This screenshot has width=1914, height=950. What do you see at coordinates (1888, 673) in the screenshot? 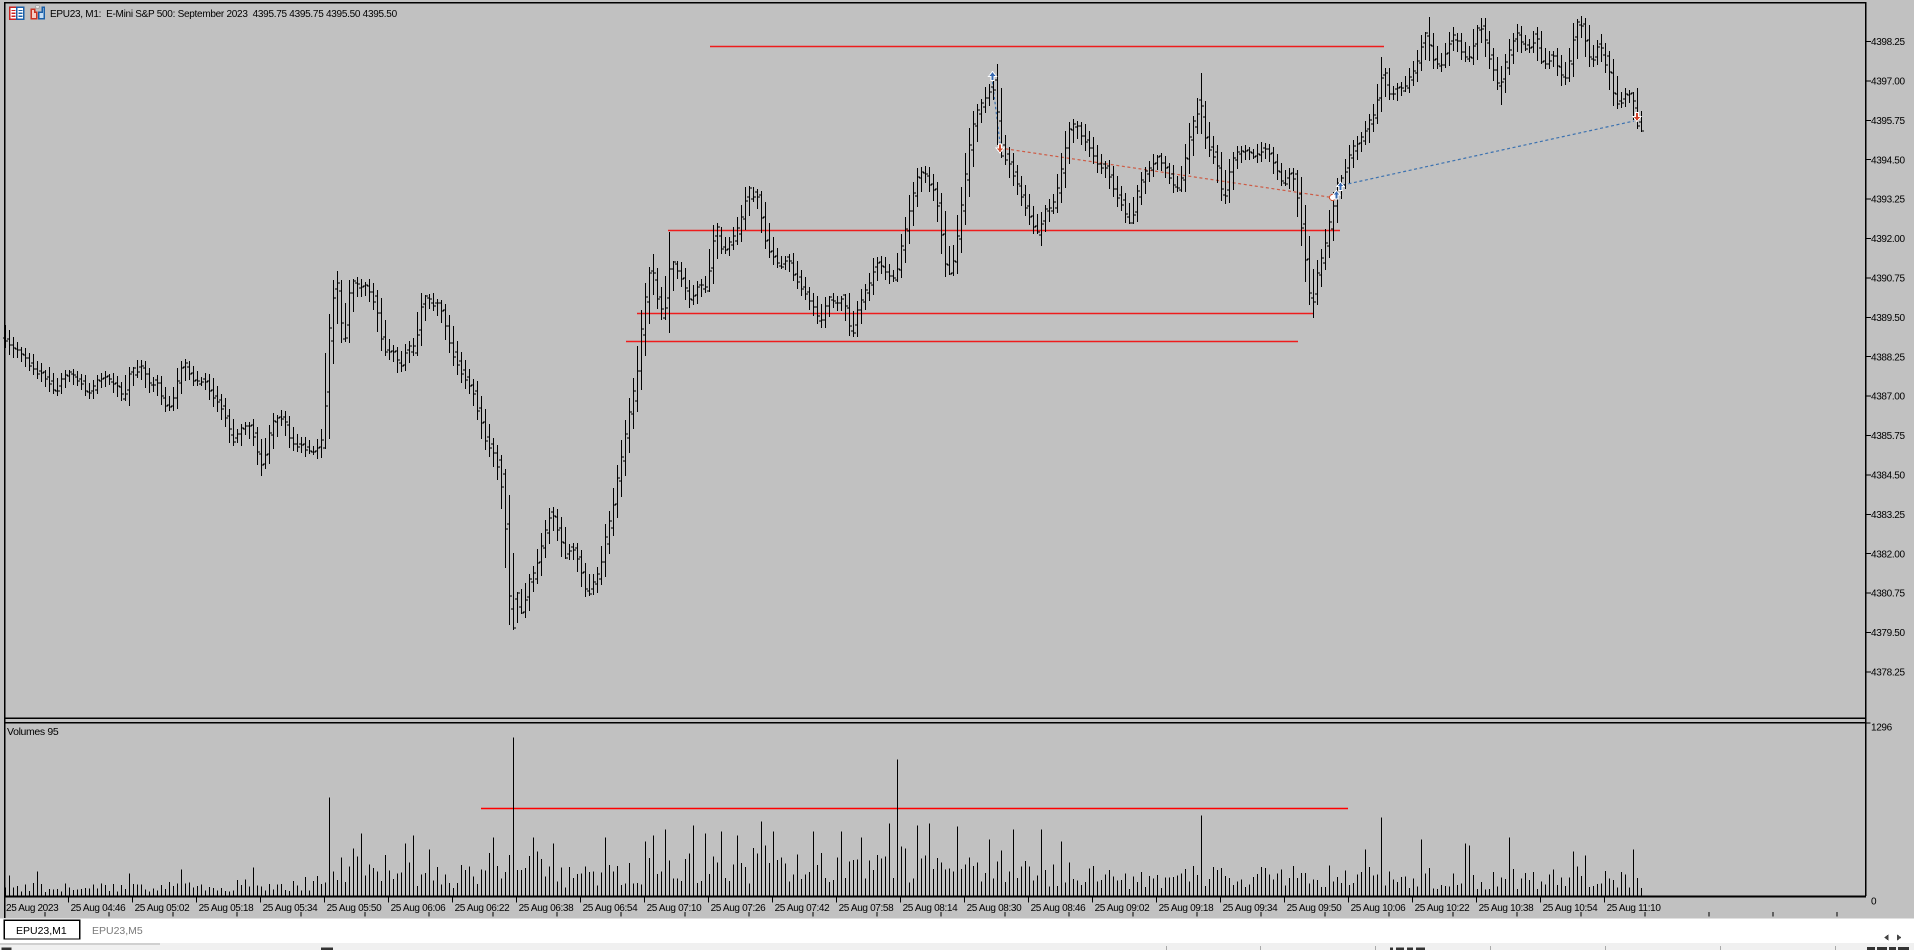
I see `svg-text: 4378.25` at bounding box center [1888, 673].